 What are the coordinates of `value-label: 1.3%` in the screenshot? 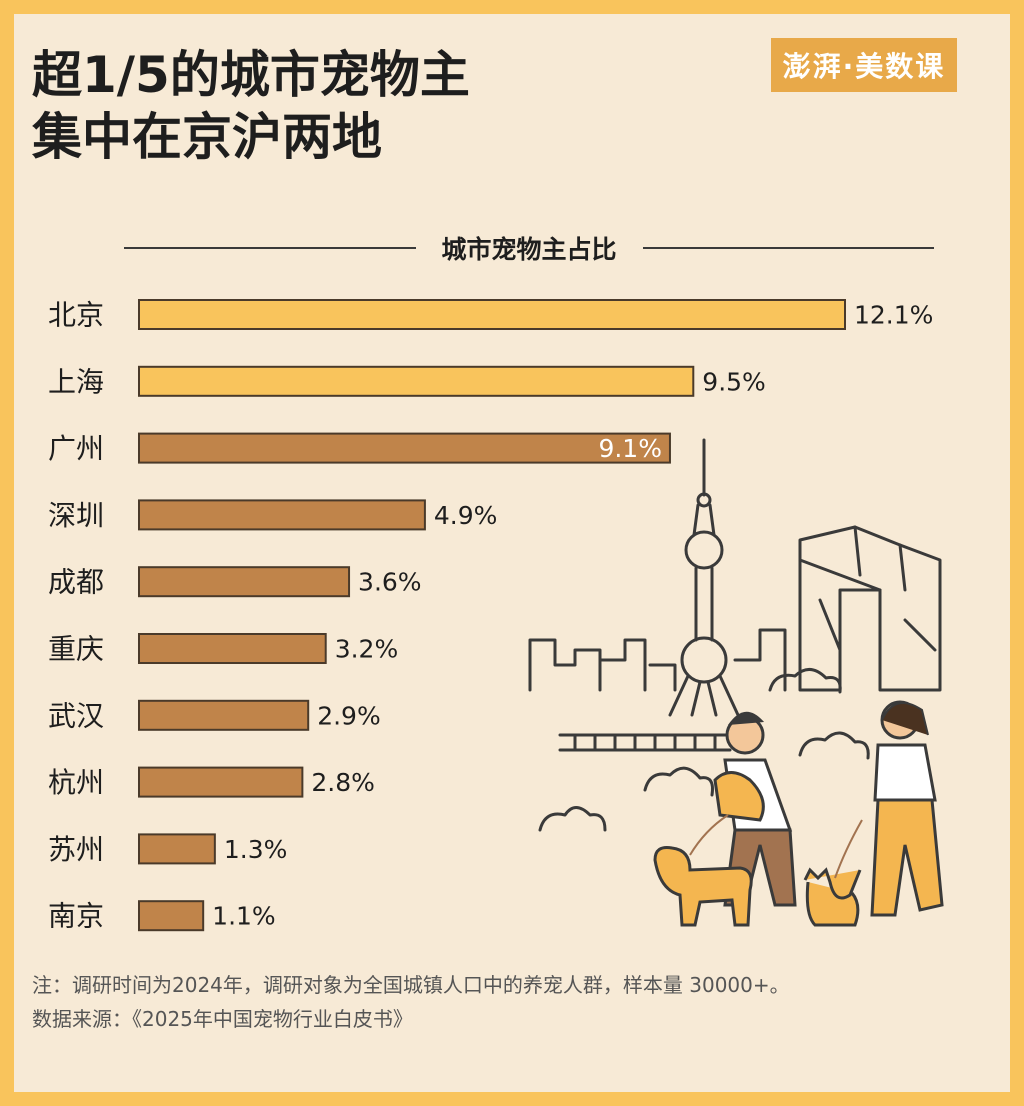 It's located at (256, 849).